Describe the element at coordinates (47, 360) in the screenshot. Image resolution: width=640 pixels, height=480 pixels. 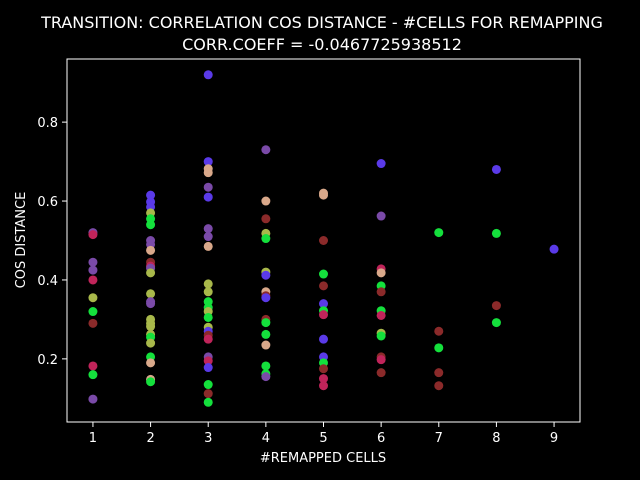
I see `y-tick-label: 0.2` at that location.